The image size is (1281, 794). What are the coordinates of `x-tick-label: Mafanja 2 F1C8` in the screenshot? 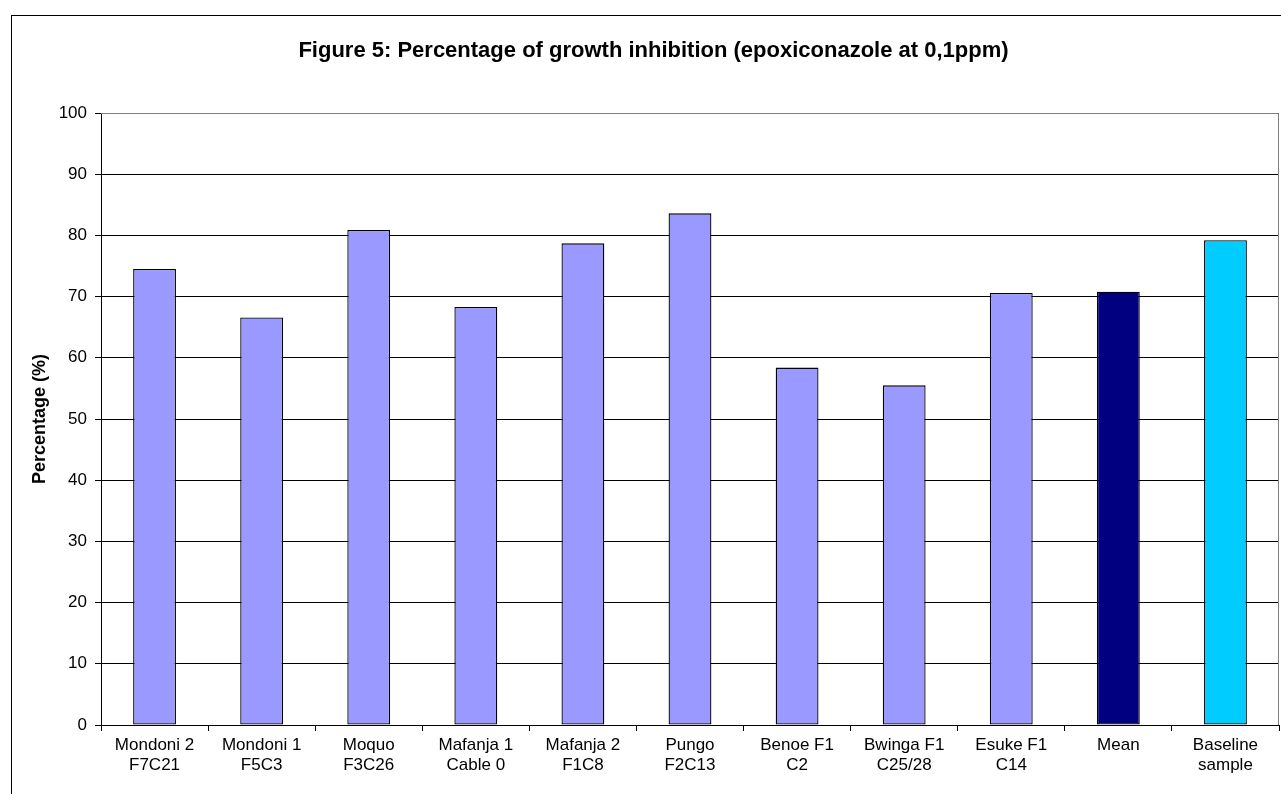 It's located at (583, 754).